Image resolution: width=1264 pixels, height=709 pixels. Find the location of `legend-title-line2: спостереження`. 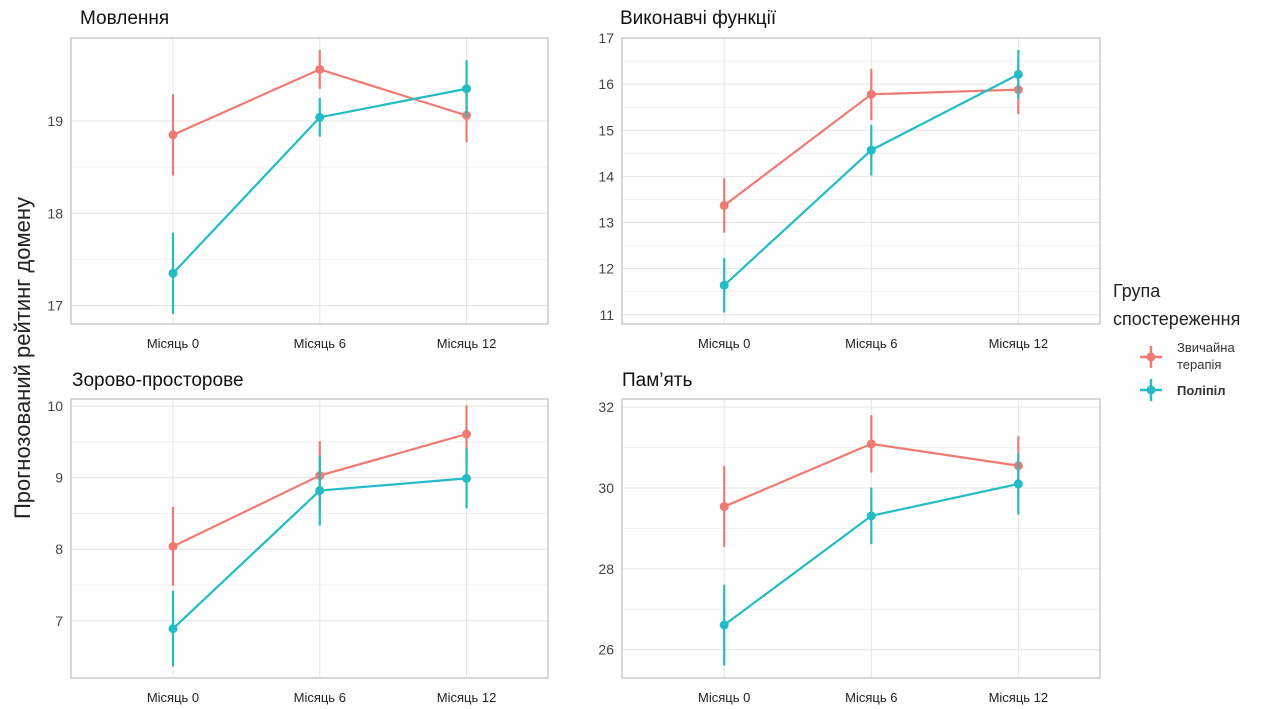

legend-title-line2: спостереження is located at coordinates (1176, 319).